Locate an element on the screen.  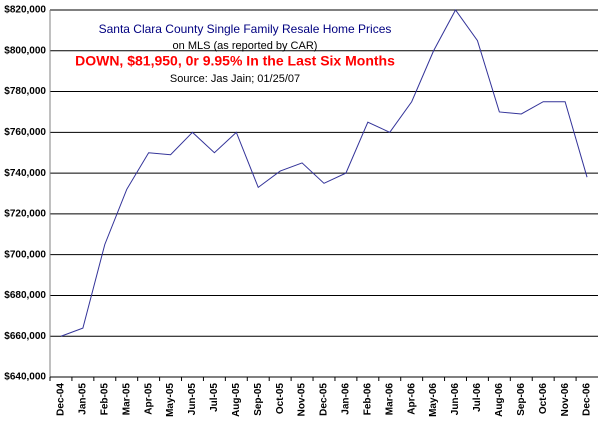
x-tick-label: Aug-05 is located at coordinates (236, 400).